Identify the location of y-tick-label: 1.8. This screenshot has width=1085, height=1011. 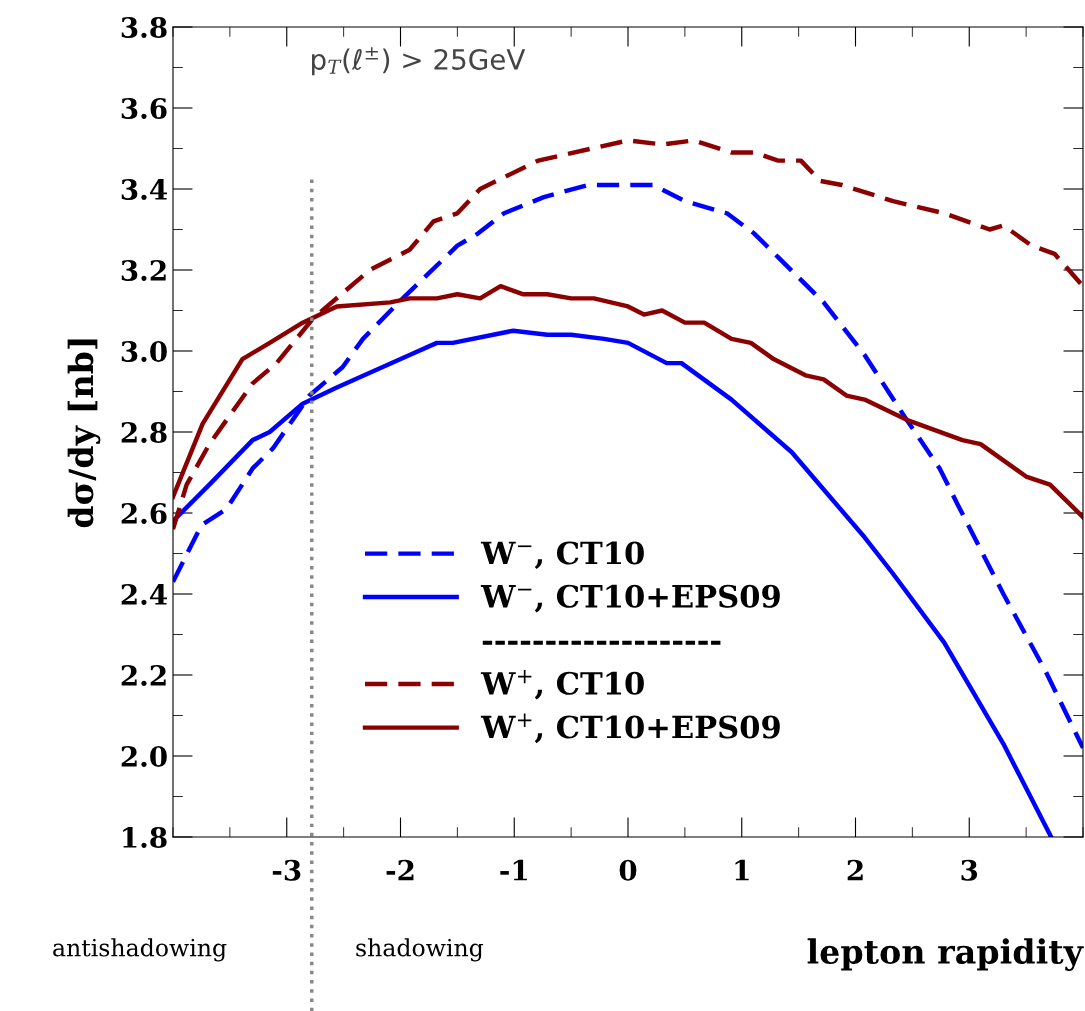
(145, 837).